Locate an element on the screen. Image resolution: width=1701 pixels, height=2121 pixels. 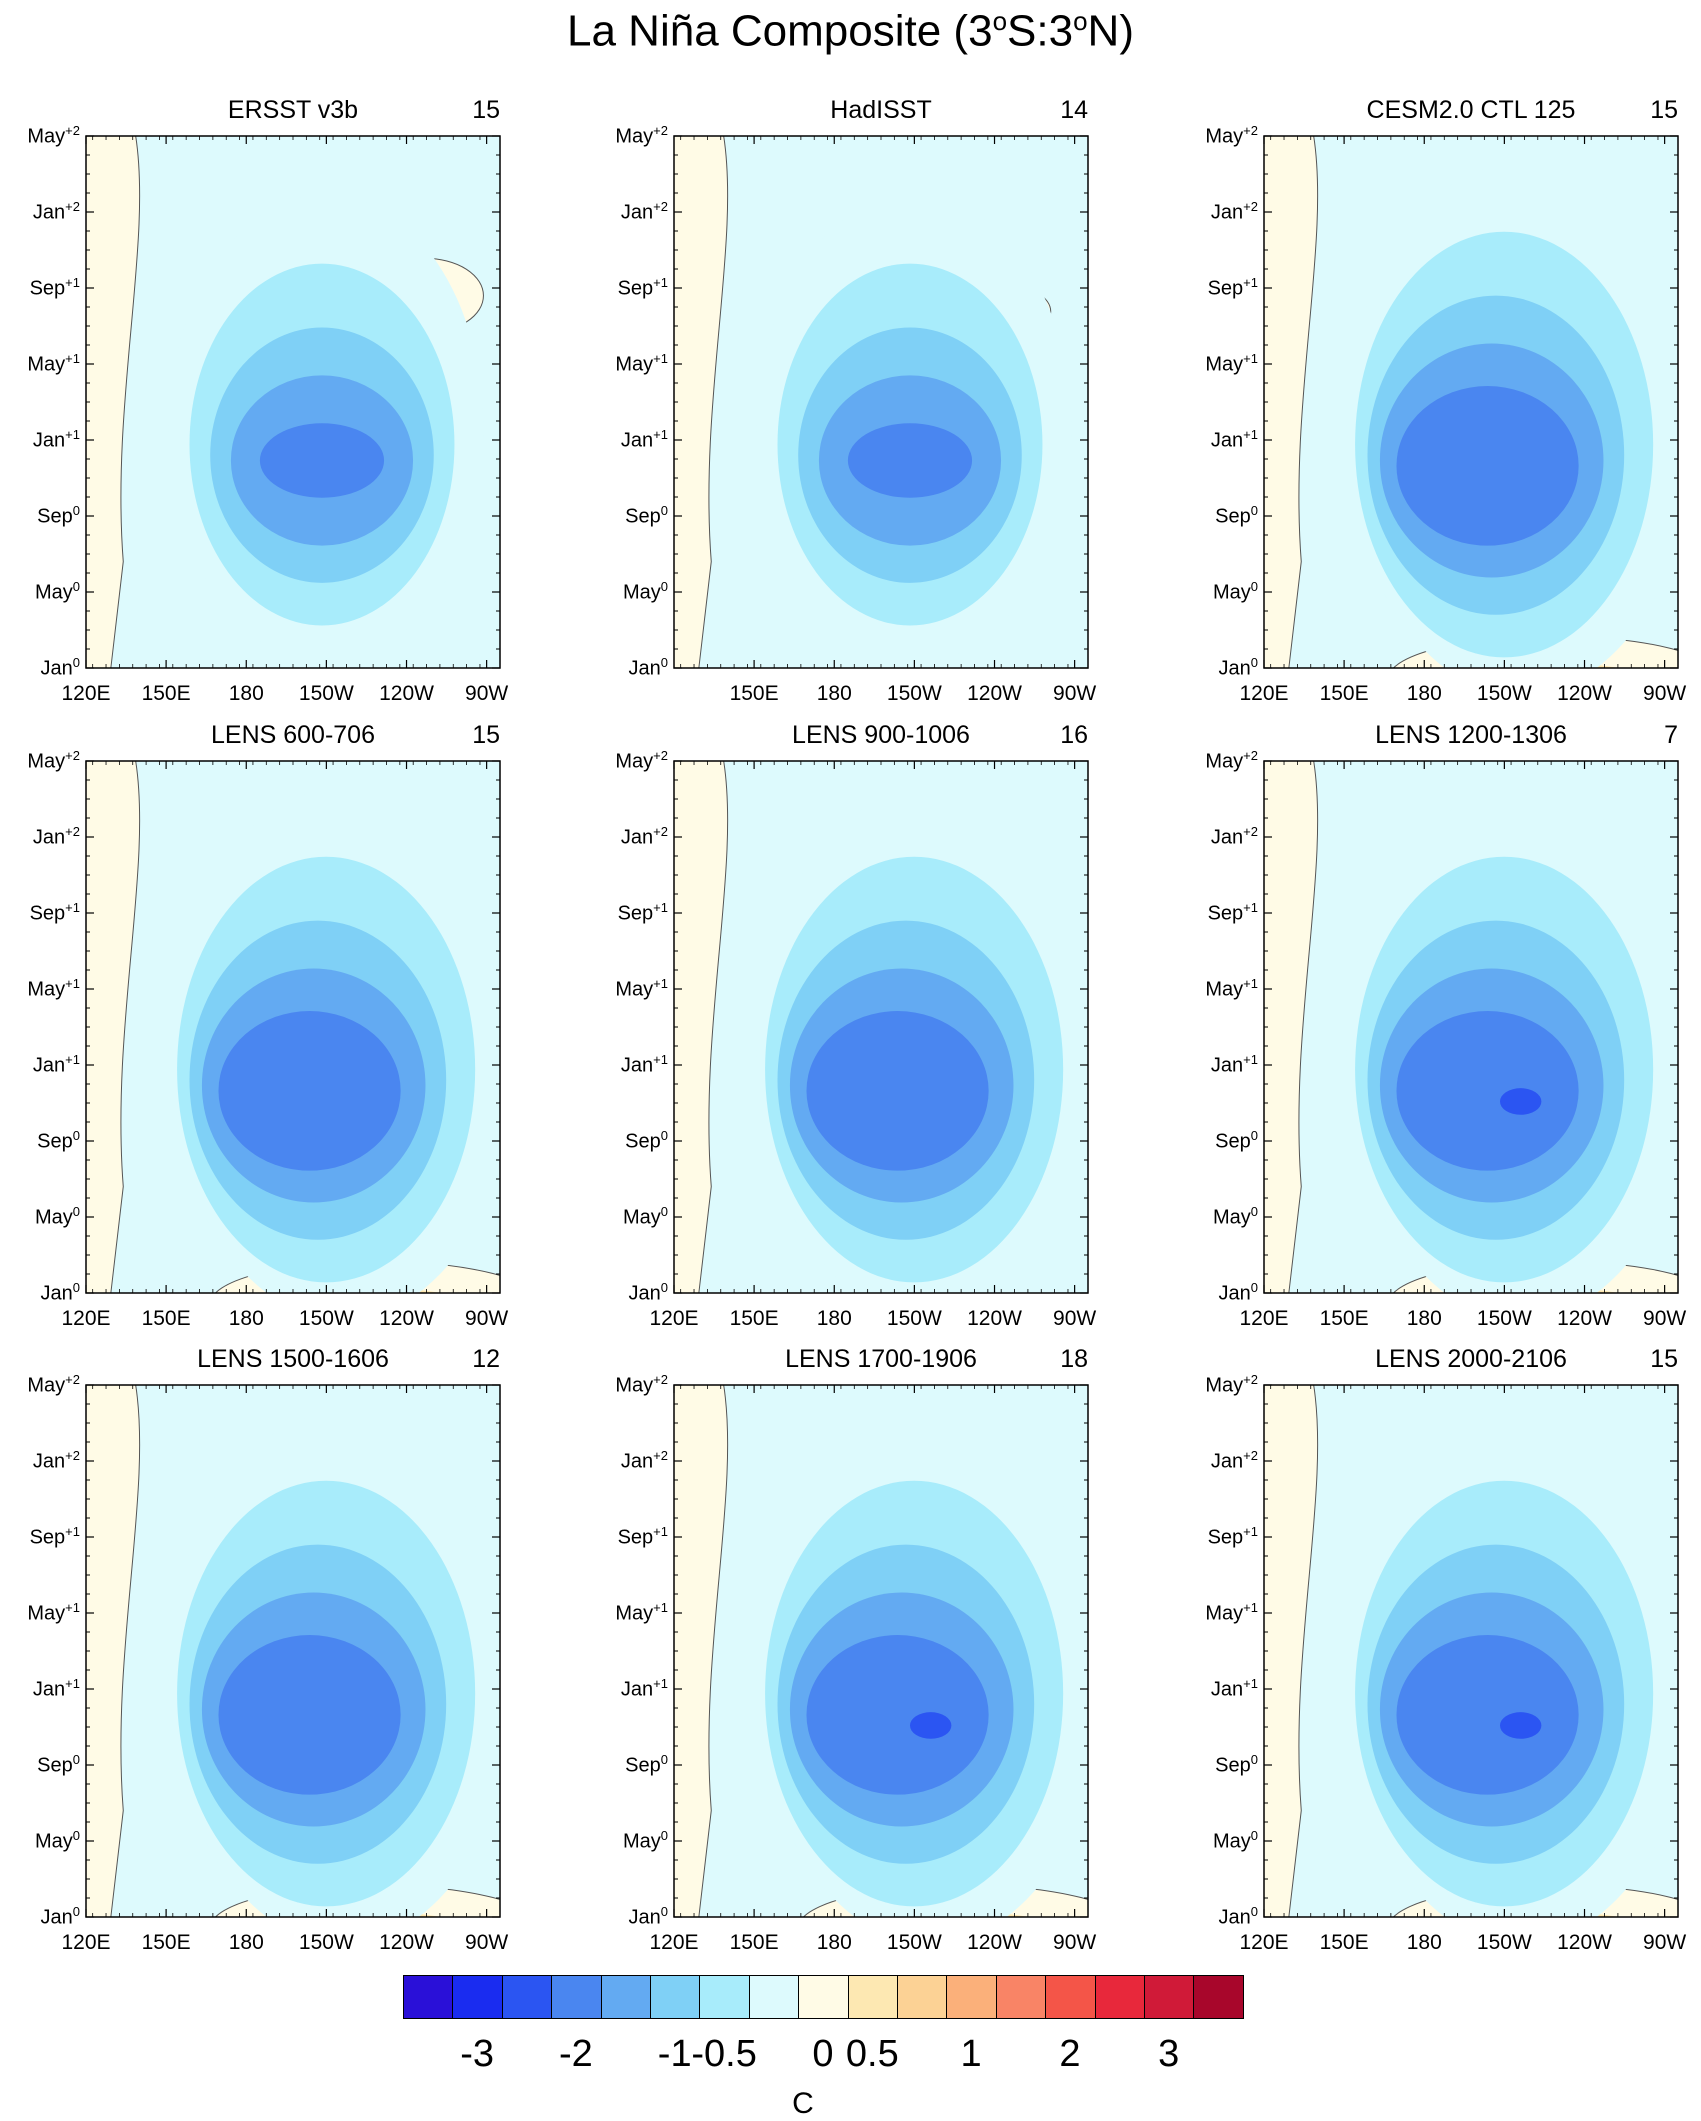
panel-title: CESM2.0 CTL 125 is located at coordinates (1471, 110).